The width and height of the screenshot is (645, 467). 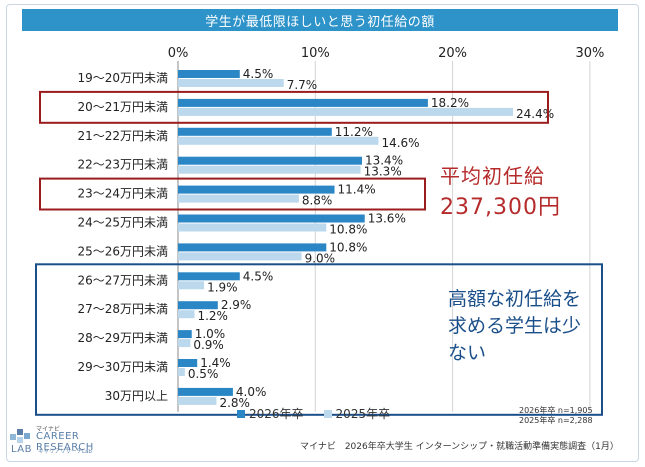 I want to click on logo-brand: マイナビ, so click(x=48, y=429).